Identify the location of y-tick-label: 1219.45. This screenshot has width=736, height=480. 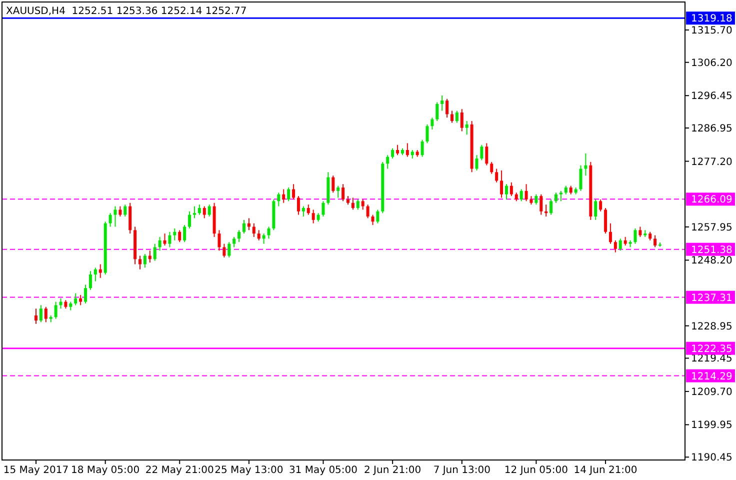
(711, 359).